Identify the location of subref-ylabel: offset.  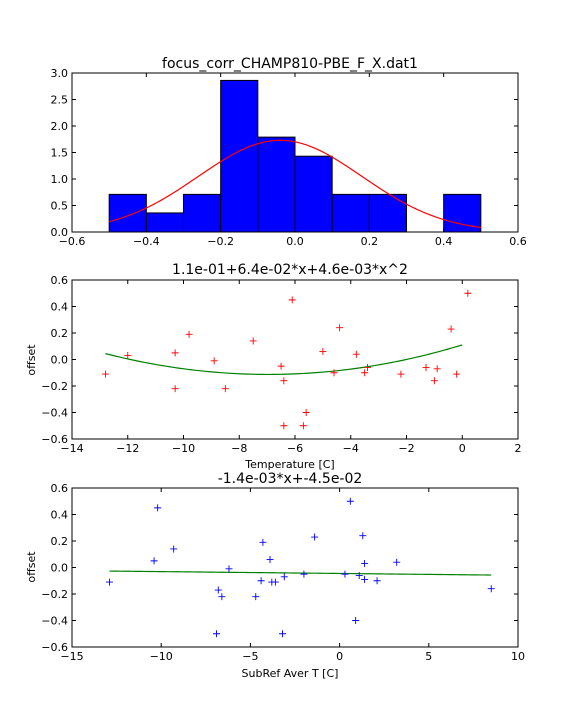
(31, 567).